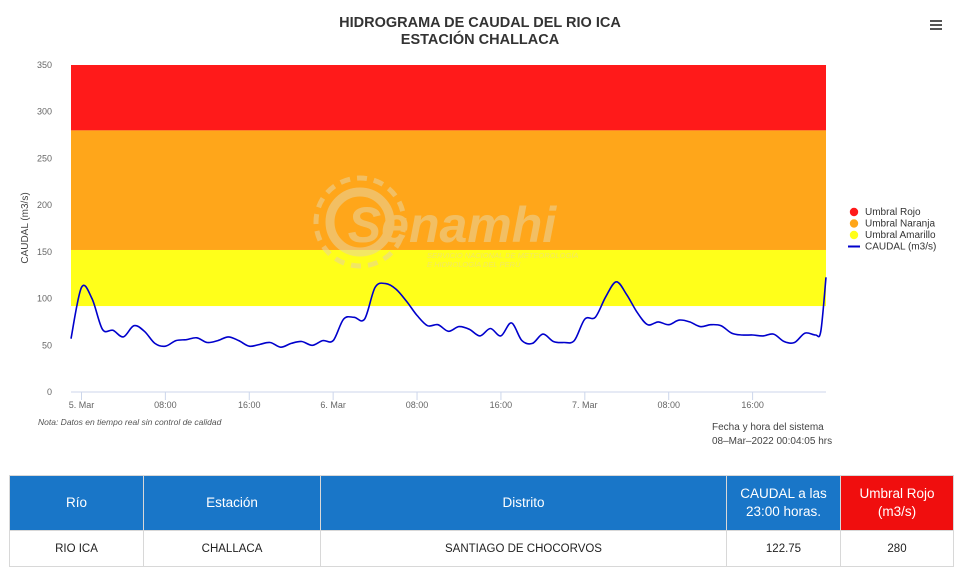  I want to click on chart-subtitle: ESTACIÓN CHALLACA, so click(480, 39).